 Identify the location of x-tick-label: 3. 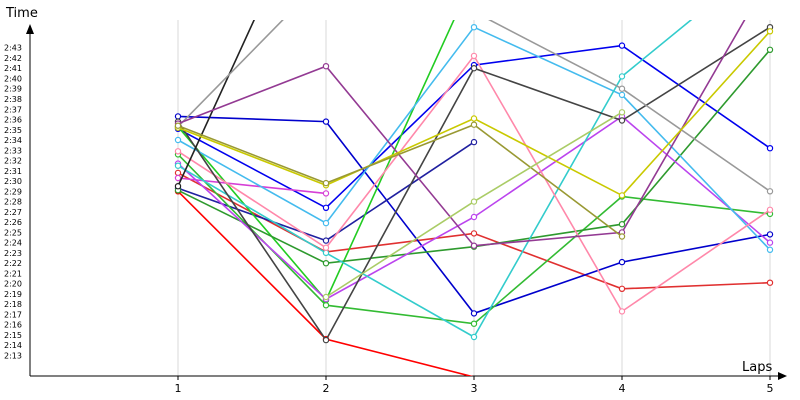
(474, 388).